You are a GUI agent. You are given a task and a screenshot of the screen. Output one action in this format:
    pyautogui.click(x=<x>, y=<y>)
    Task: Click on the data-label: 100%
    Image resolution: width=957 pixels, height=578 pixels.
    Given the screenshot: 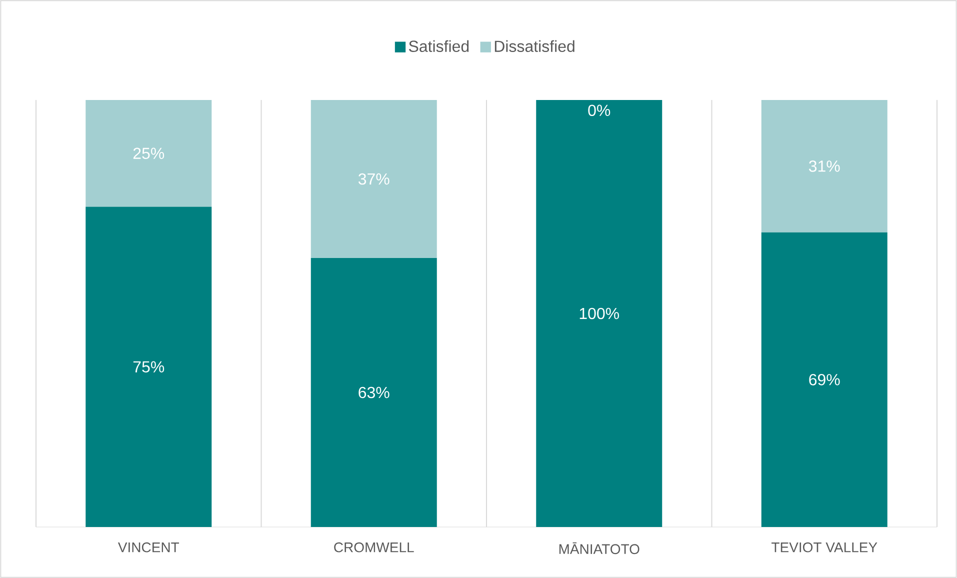 What is the action you would take?
    pyautogui.click(x=600, y=314)
    